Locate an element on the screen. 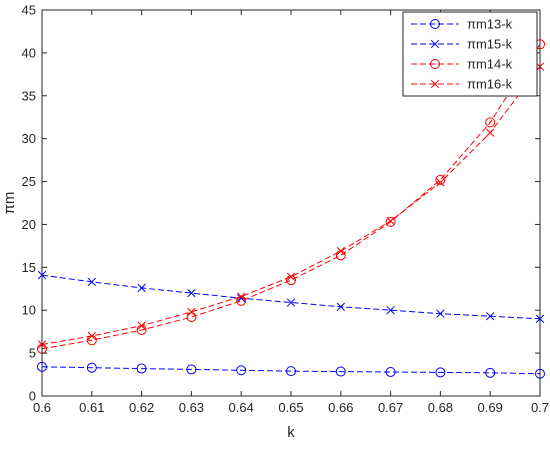  x-tick-label: 0.64 is located at coordinates (241, 407).